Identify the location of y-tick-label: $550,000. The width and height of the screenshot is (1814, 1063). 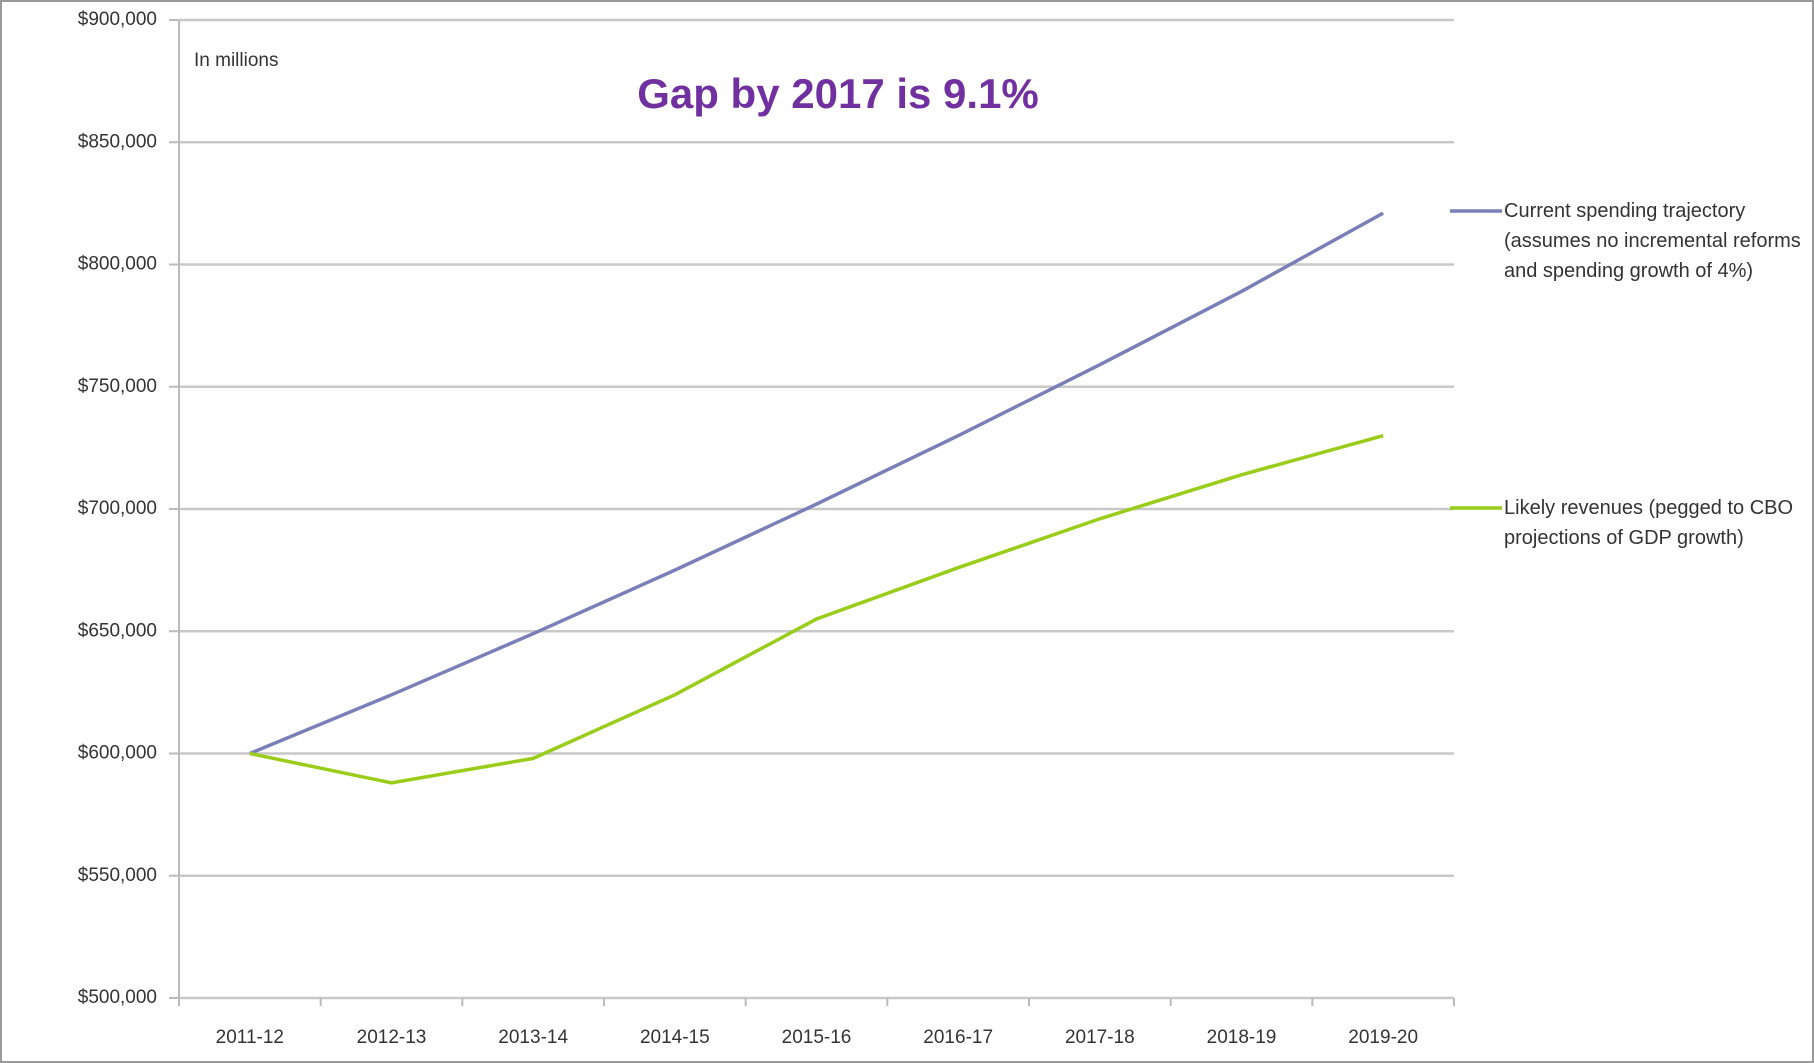
(117, 875).